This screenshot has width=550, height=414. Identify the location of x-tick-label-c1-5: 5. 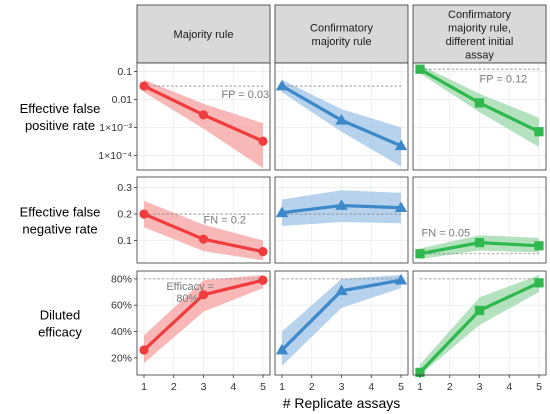
(263, 387).